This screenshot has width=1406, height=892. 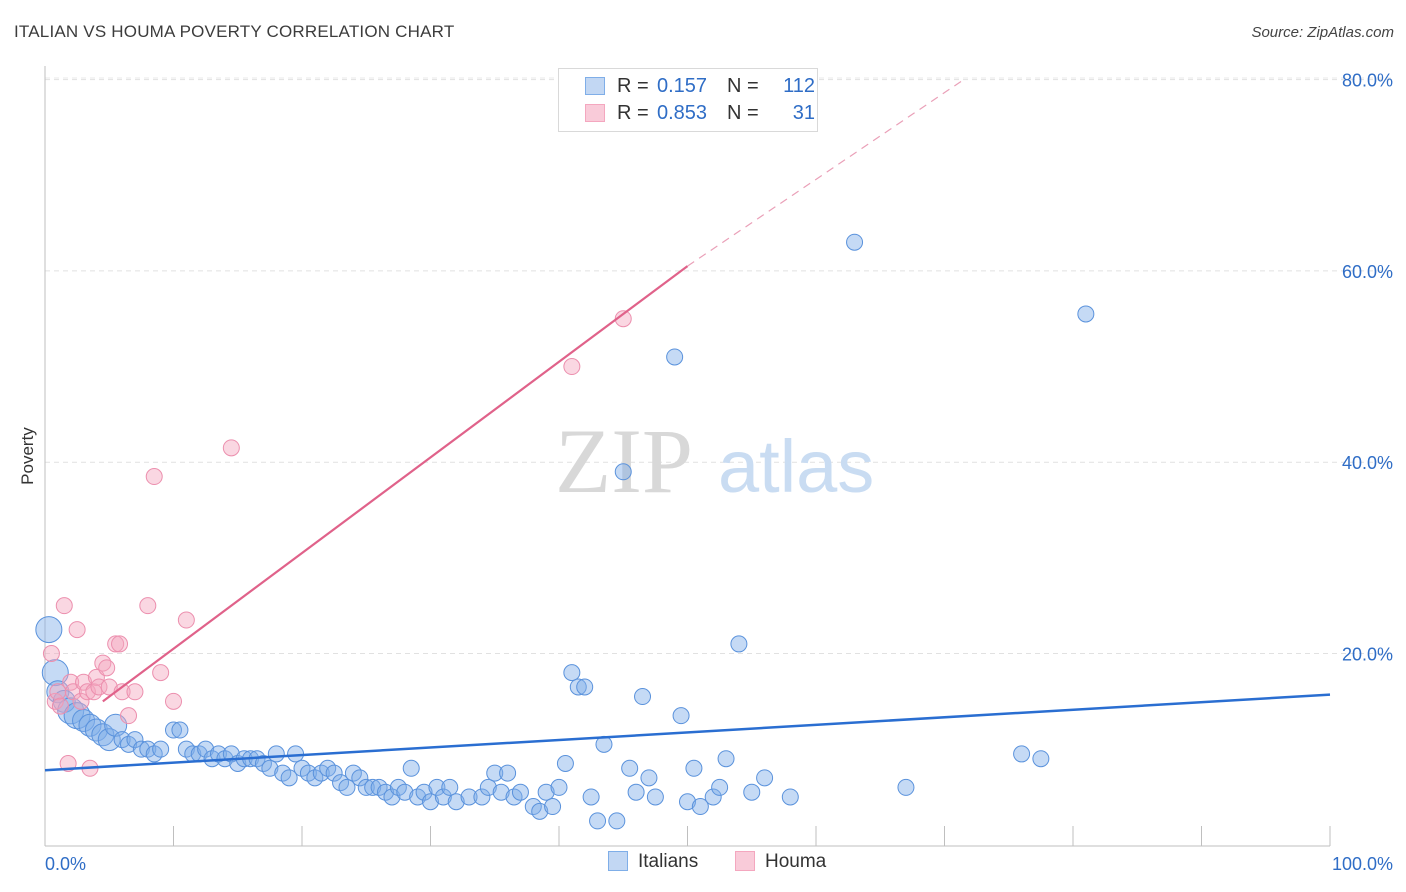 What do you see at coordinates (1367, 655) in the screenshot?
I see `y-tick-label: 20.0%` at bounding box center [1367, 655].